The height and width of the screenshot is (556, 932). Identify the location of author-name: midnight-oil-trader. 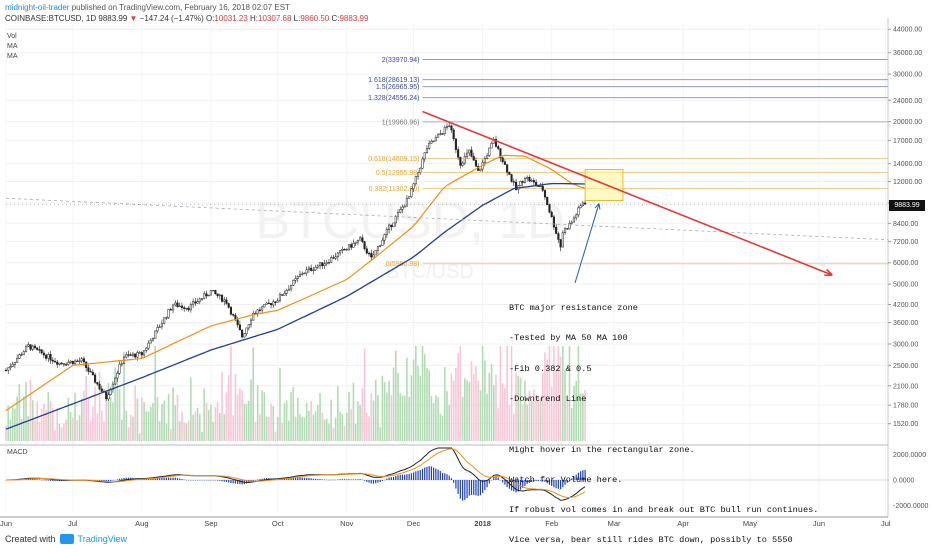
(37, 7).